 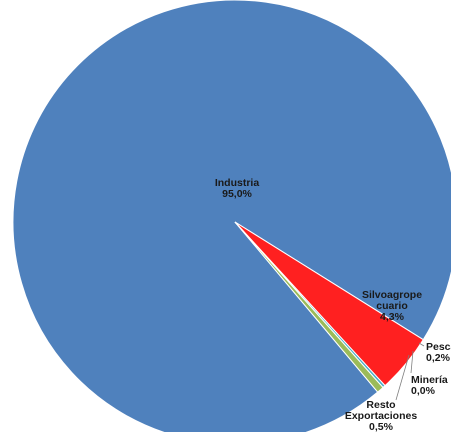 I want to click on data-label-industria: Industria 95,0%, so click(x=237, y=188).